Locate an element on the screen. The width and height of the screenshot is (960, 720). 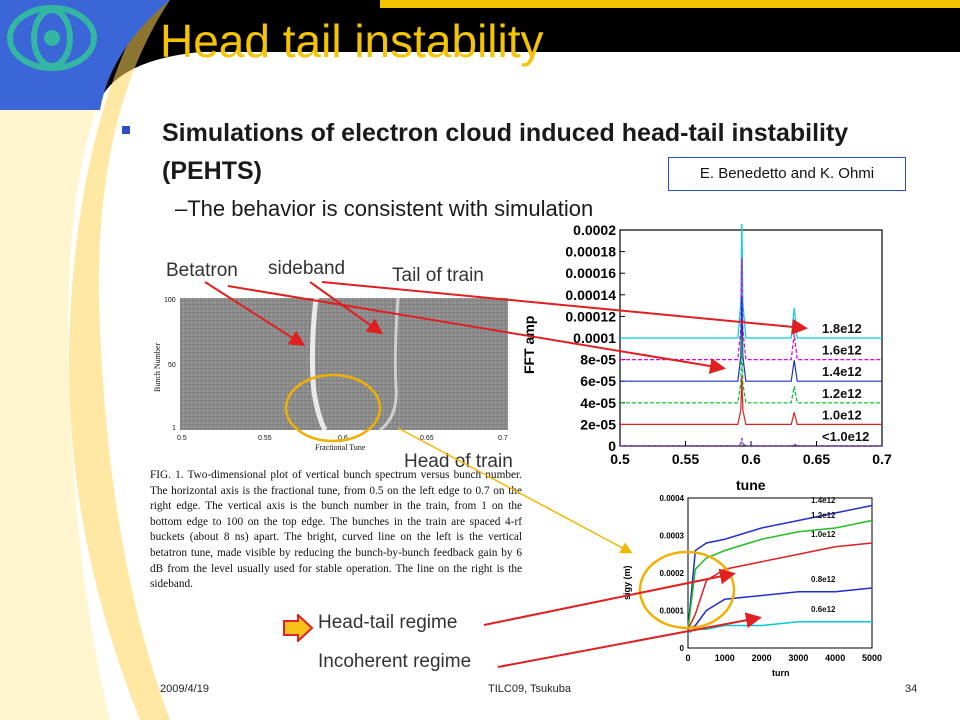
sigy-series-label: 1.2e12 is located at coordinates (823, 515).